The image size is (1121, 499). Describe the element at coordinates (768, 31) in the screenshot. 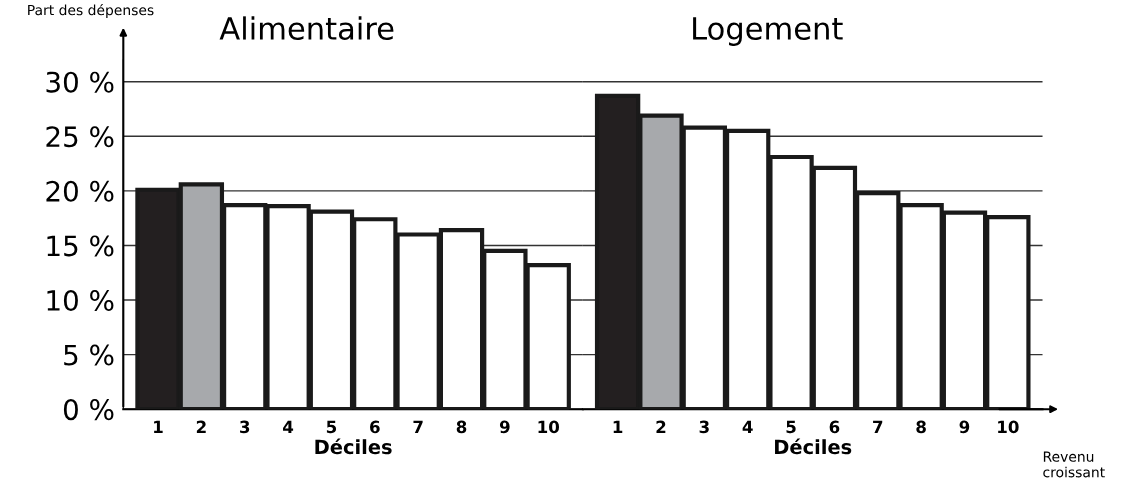

I see `chart-title: Logement` at that location.